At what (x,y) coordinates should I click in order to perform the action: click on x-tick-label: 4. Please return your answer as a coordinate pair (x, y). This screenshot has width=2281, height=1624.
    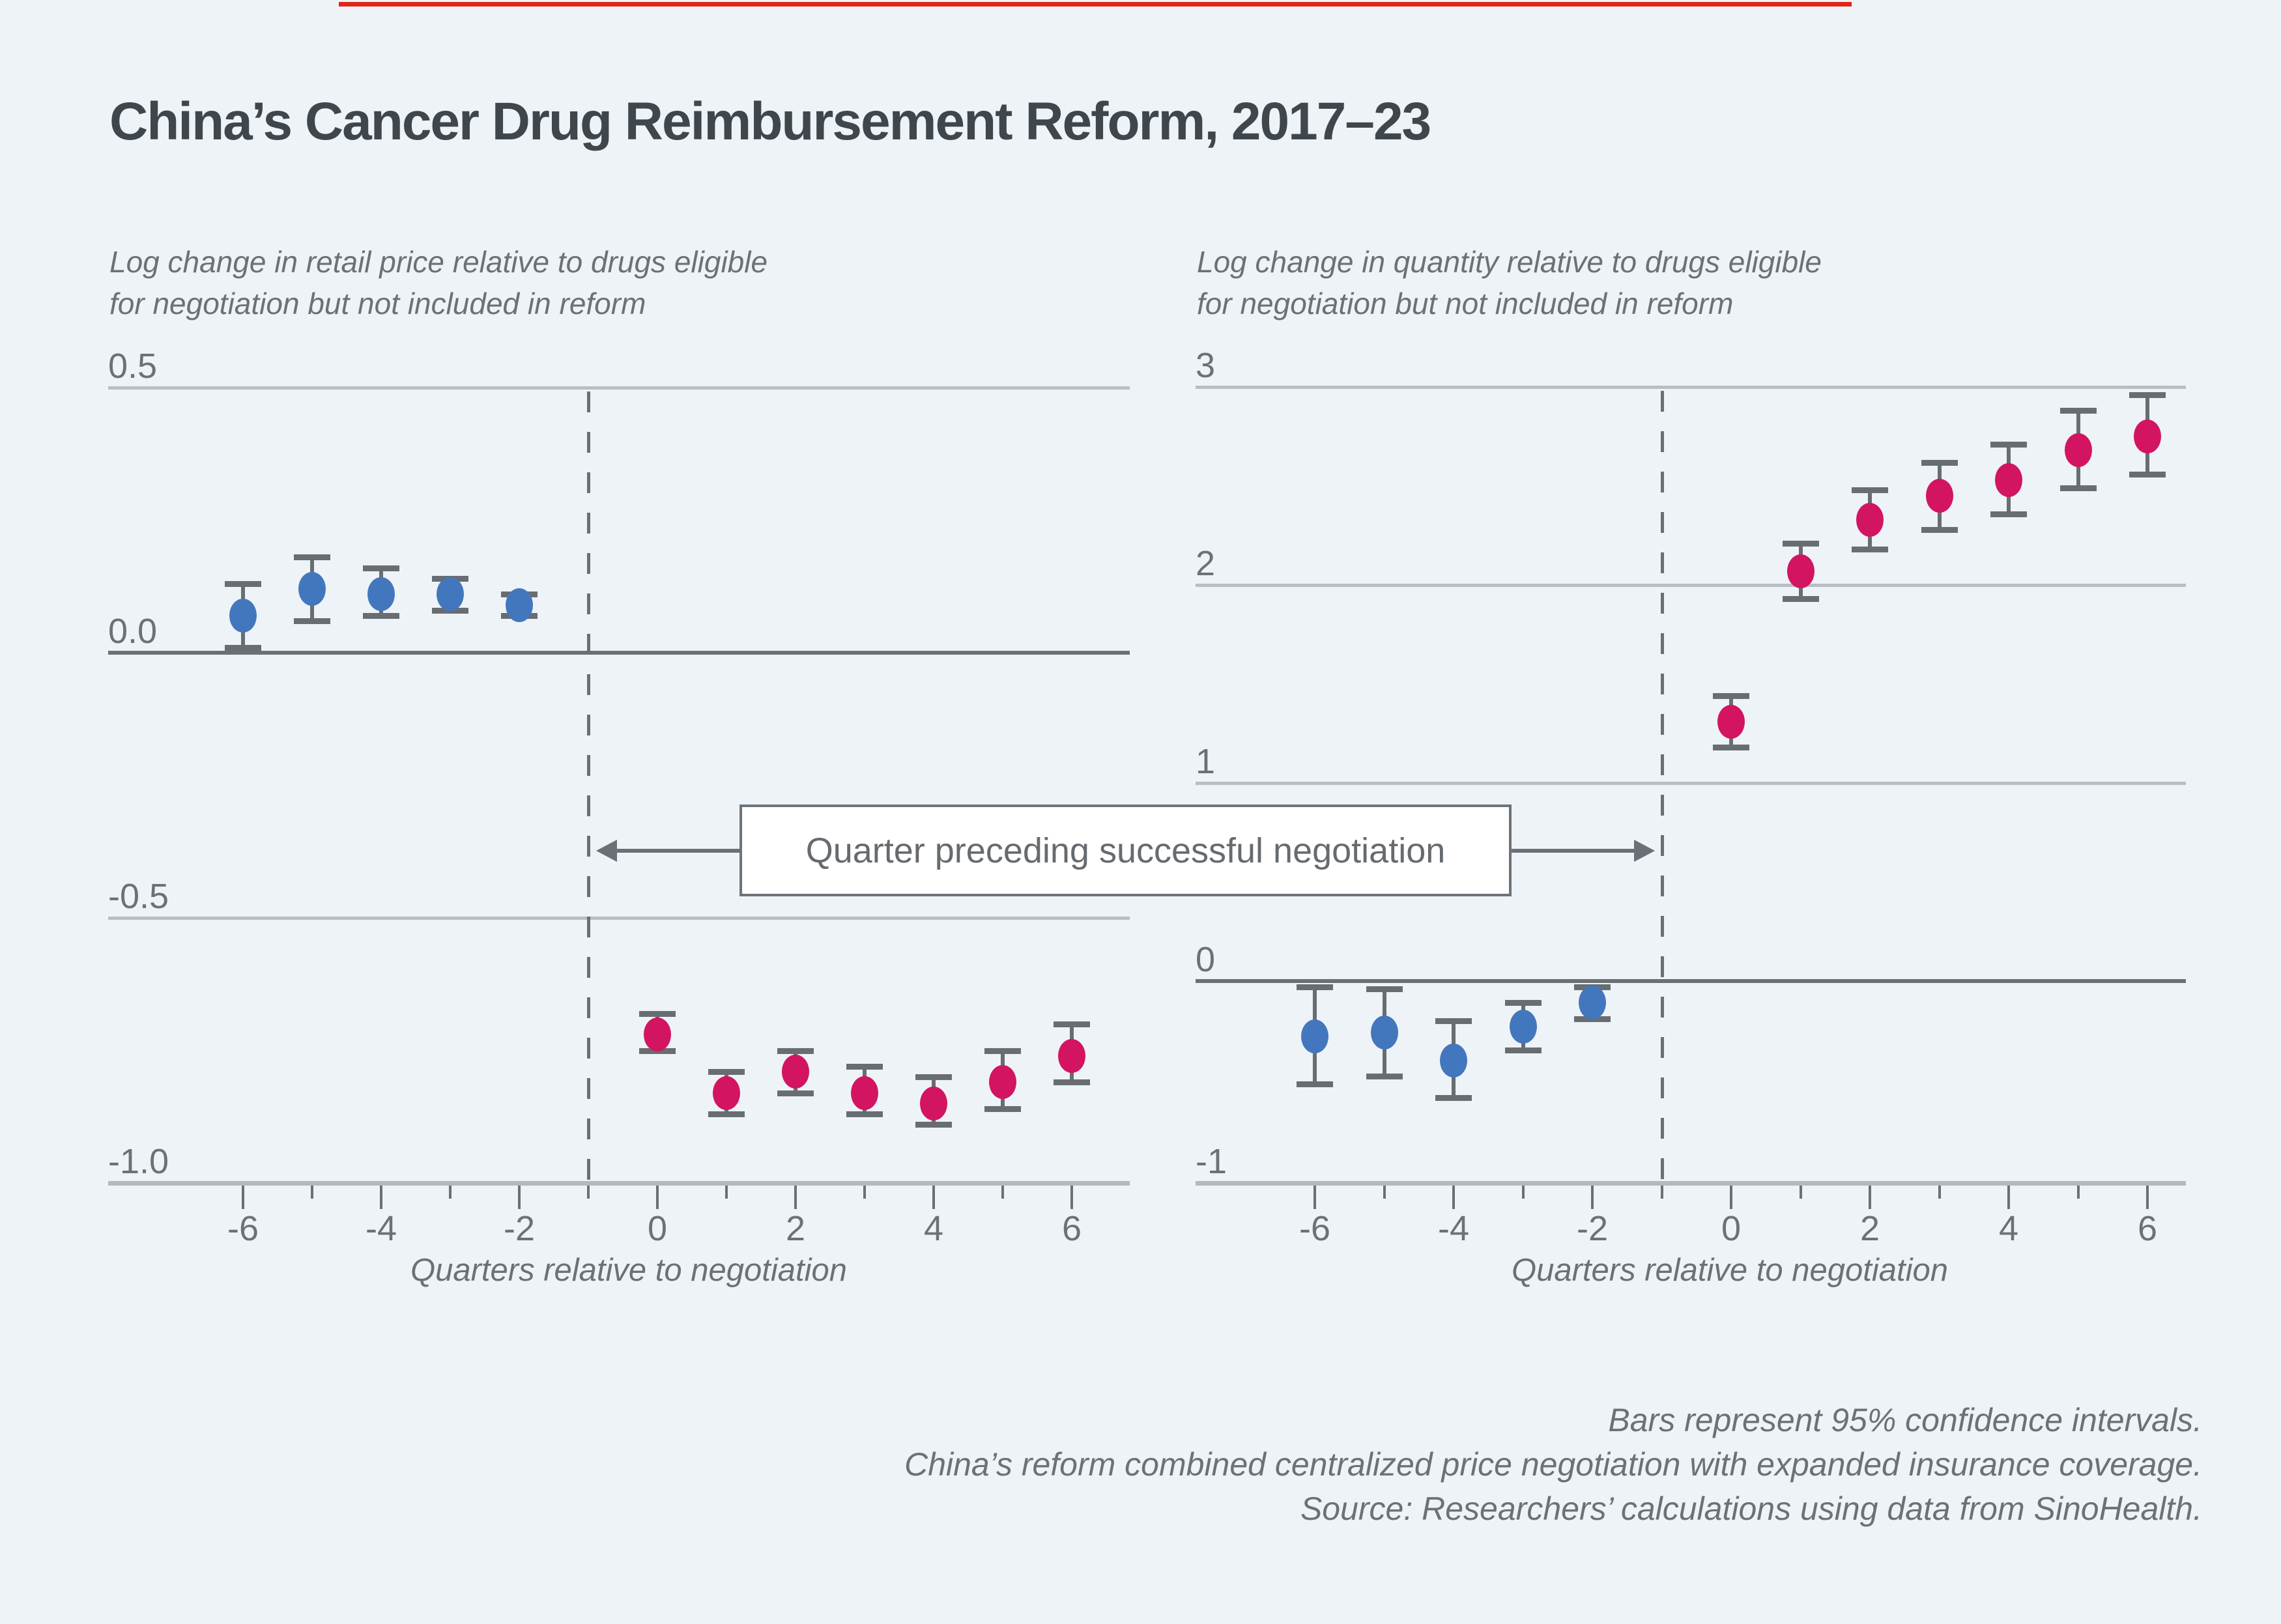
    Looking at the image, I should click on (933, 1229).